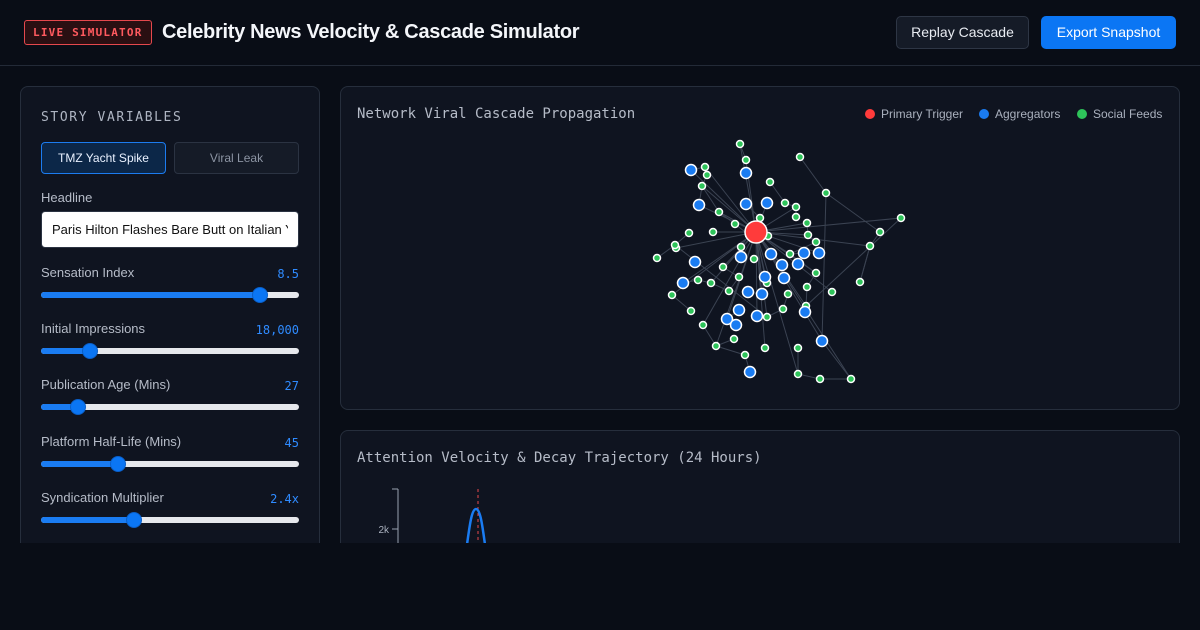 The height and width of the screenshot is (630, 1200). What do you see at coordinates (103, 158) in the screenshot?
I see `preset-tmz-yacht-spike: TMZ Yacht Spike` at bounding box center [103, 158].